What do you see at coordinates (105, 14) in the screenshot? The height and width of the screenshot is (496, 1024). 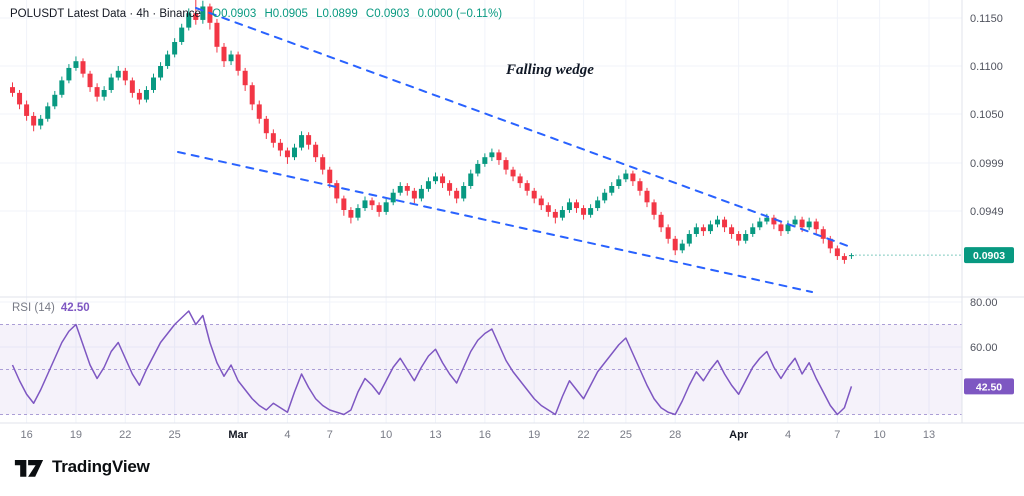 I see `symbol-title: POLUSDT Latest Data · 4h · Binance` at bounding box center [105, 14].